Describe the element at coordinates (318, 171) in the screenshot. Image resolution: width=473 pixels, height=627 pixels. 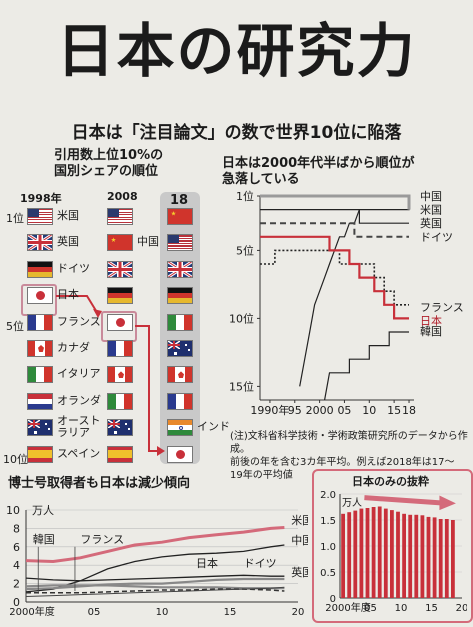
I see `rank-chart-title: 日本は2000年代半ばから順位が 急落している` at that location.